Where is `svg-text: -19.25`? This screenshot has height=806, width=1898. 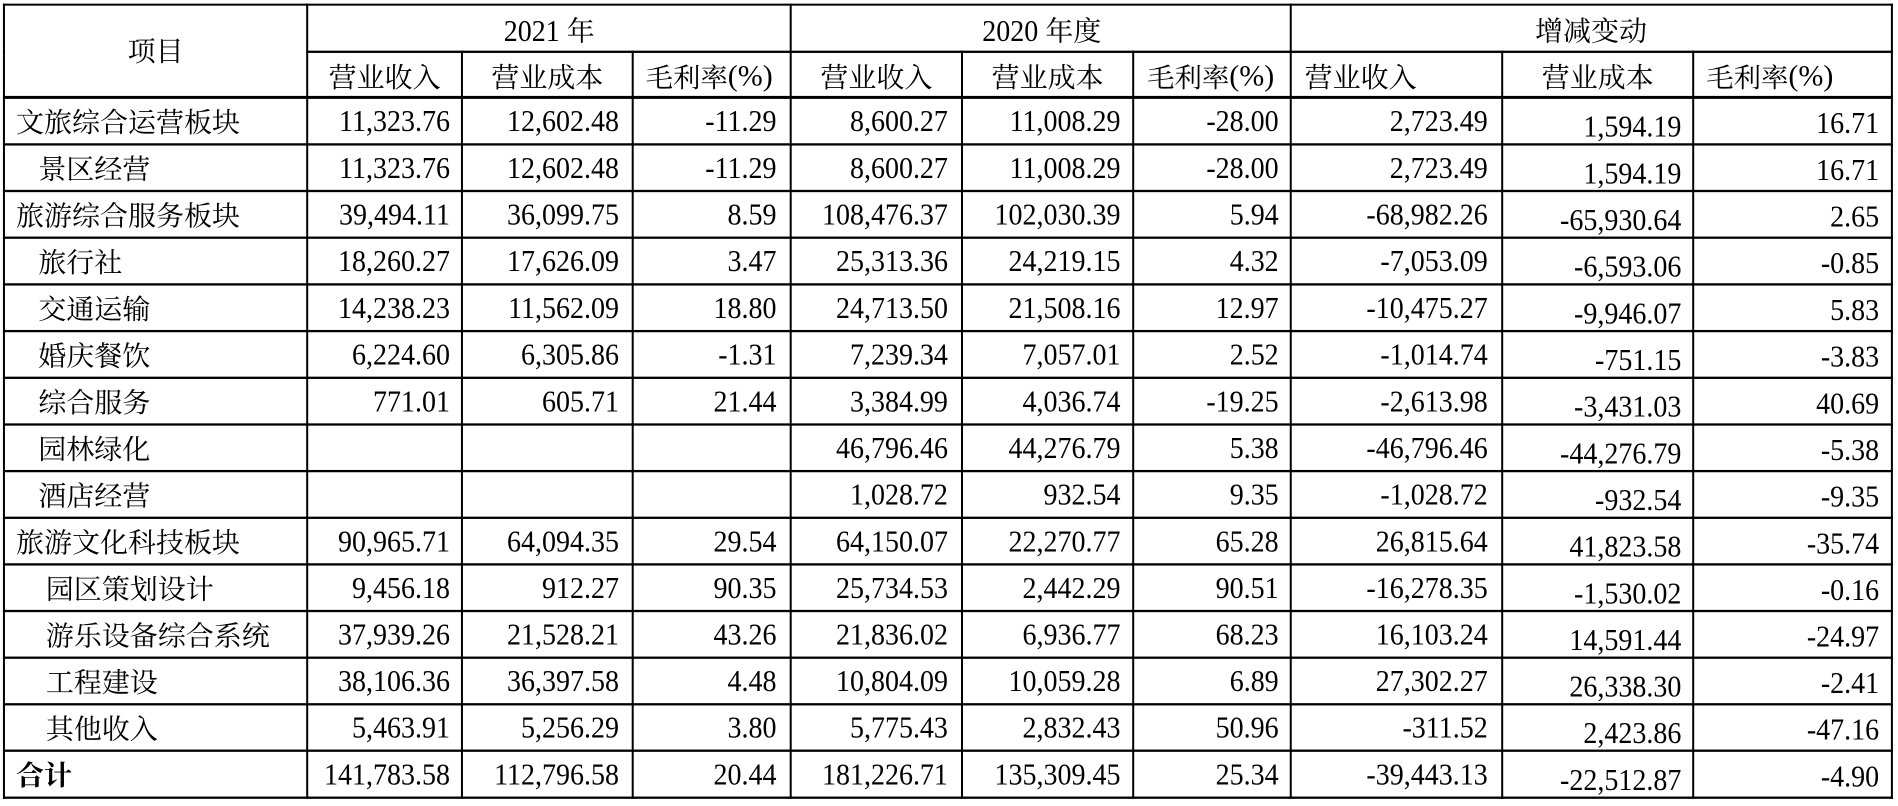
svg-text: -19.25 is located at coordinates (1242, 401).